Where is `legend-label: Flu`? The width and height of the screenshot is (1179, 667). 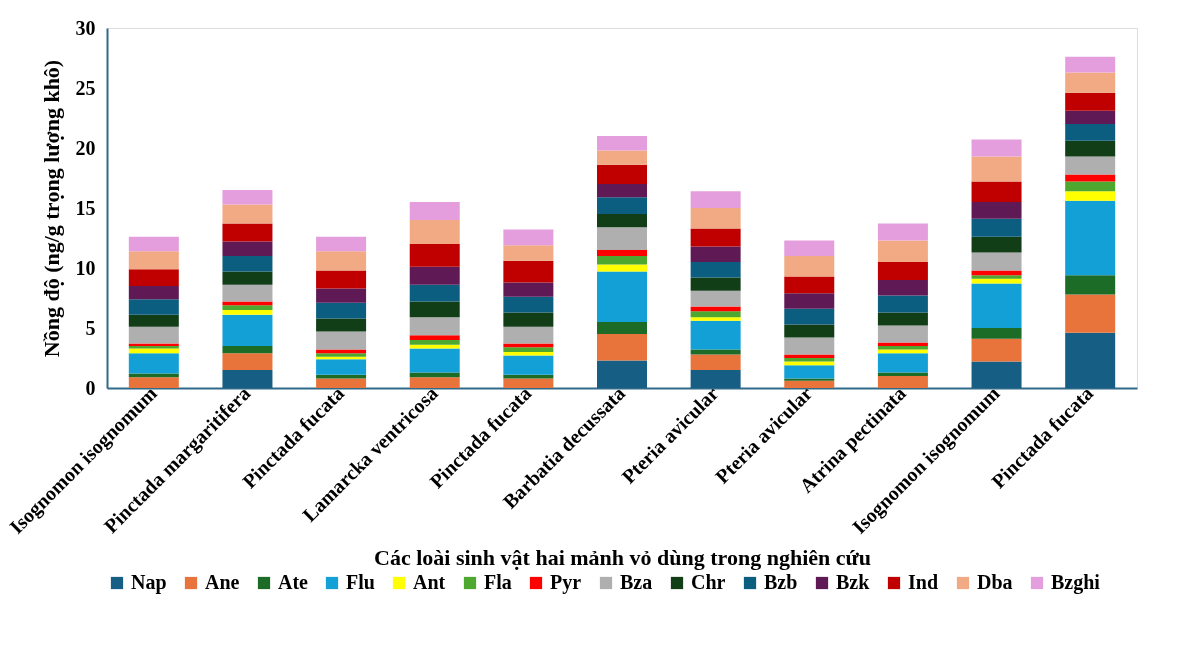 legend-label: Flu is located at coordinates (360, 582).